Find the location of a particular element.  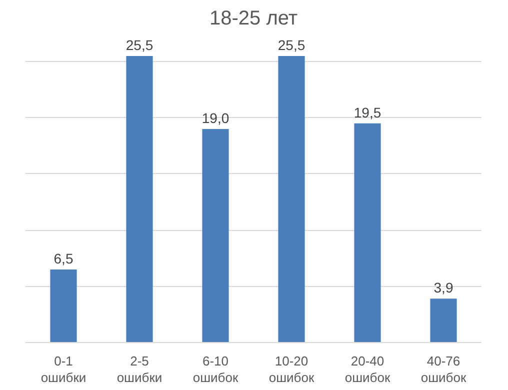

x-tick-label: 40-76 ошибок is located at coordinates (443, 369).